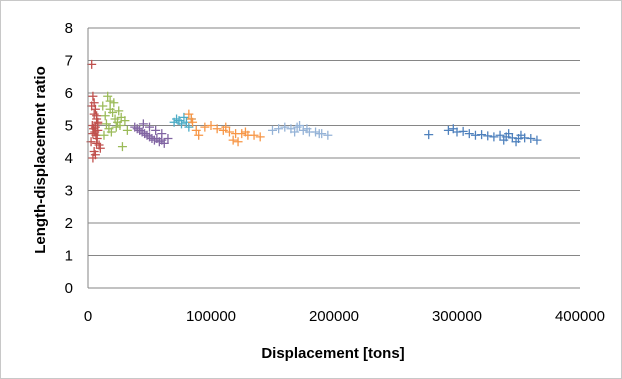 The height and width of the screenshot is (379, 622). Describe the element at coordinates (69, 288) in the screenshot. I see `y-tick-label: 0` at that location.